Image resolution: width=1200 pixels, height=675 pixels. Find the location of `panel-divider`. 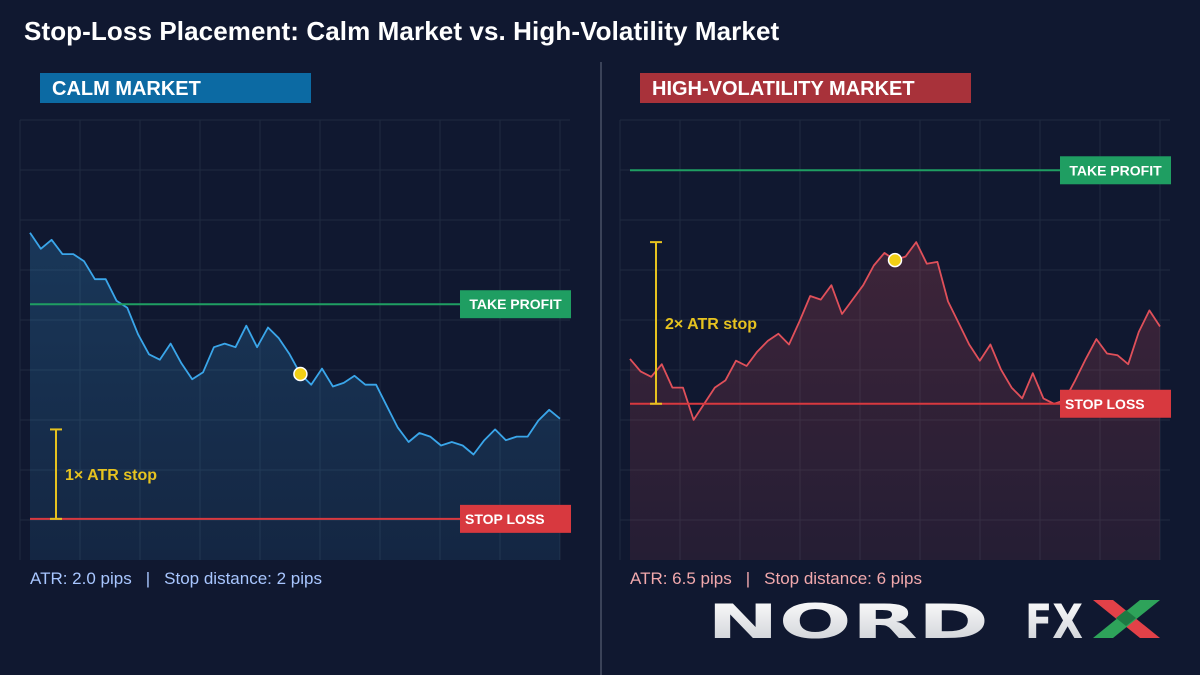

panel-divider is located at coordinates (601, 368).